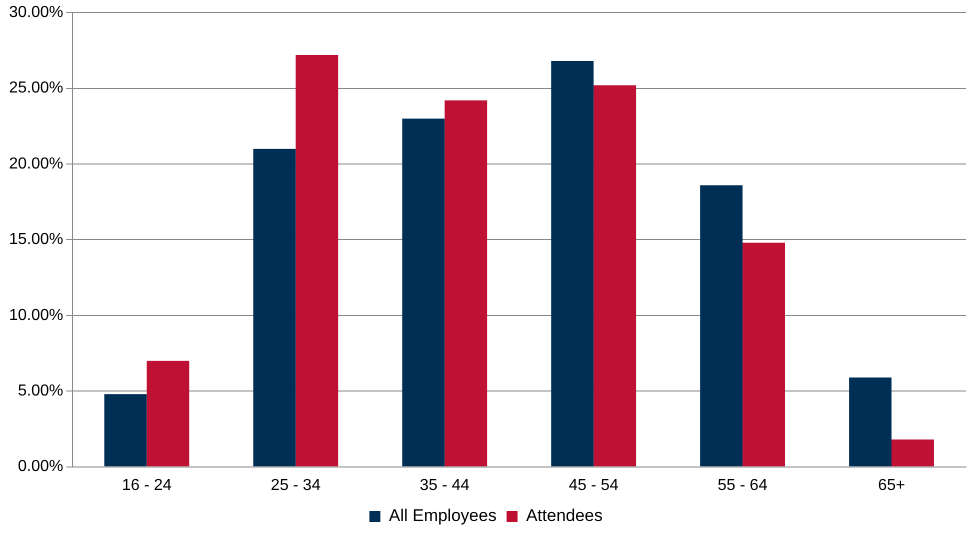 Image resolution: width=972 pixels, height=537 pixels. Describe the element at coordinates (41, 391) in the screenshot. I see `y-tick-label: 5.00%` at that location.